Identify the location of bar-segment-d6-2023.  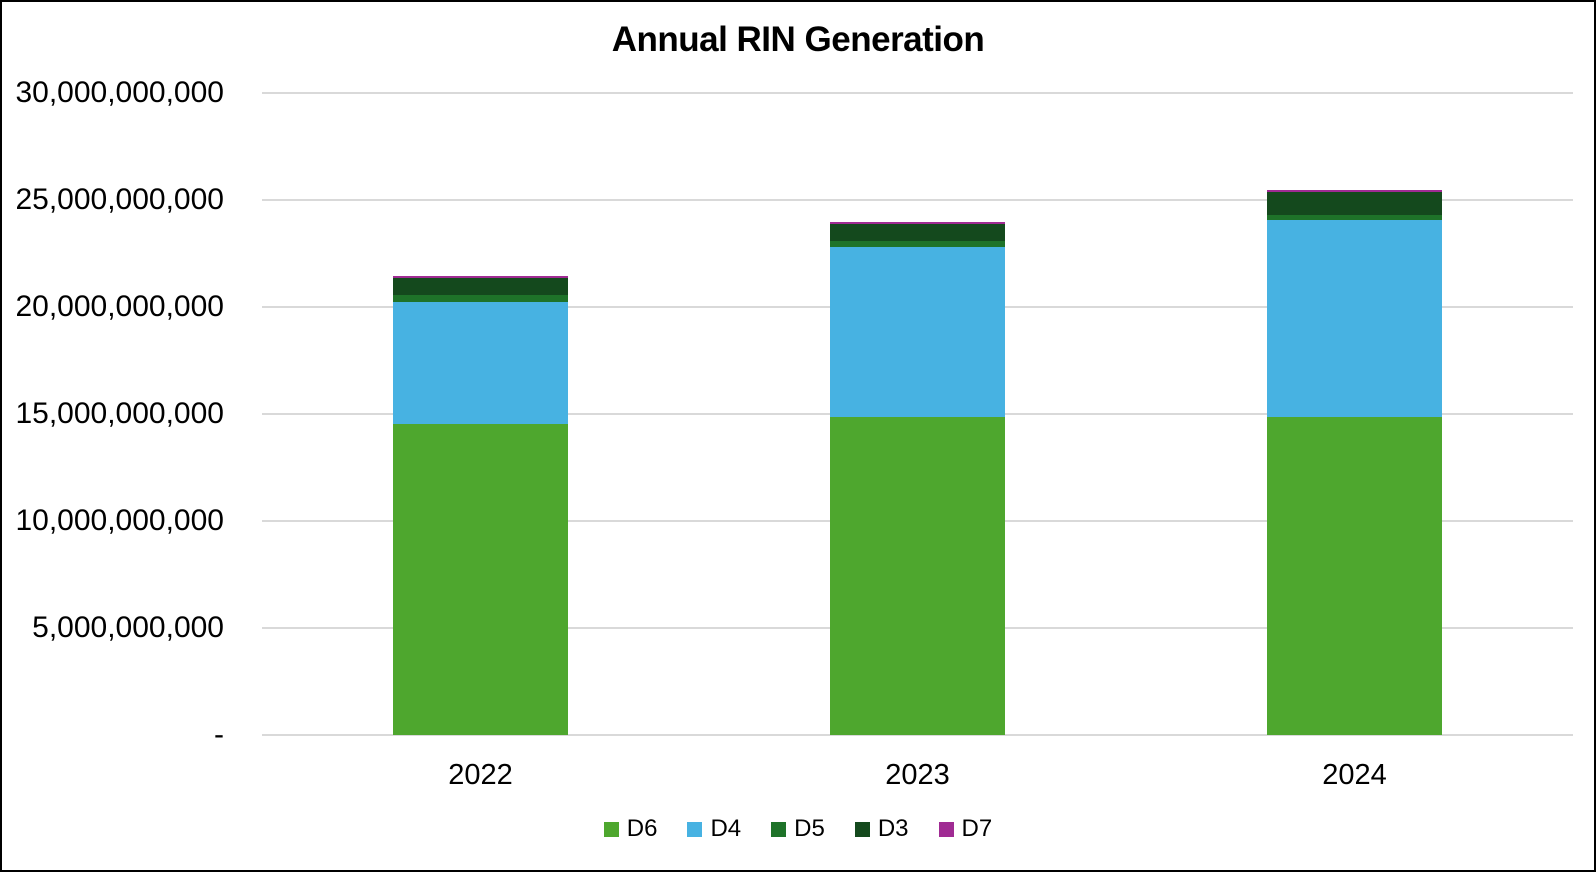
(917, 576).